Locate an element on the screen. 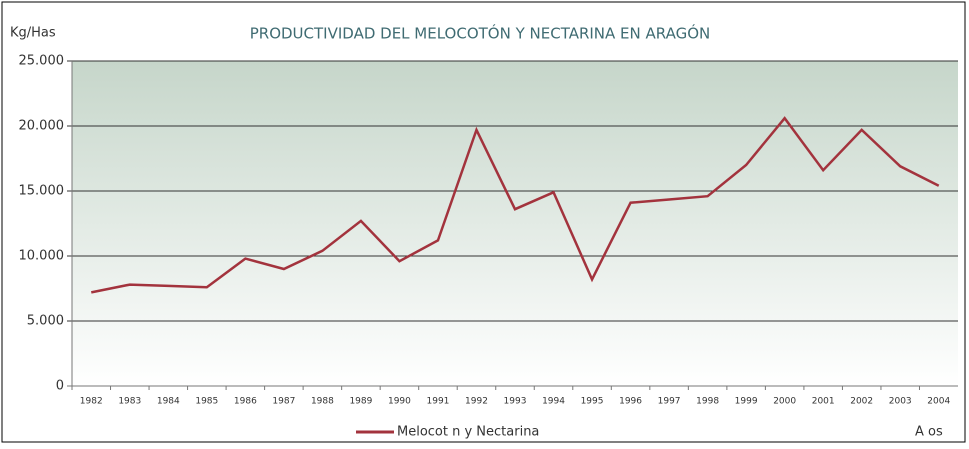 The height and width of the screenshot is (449, 969). x-tick-label: 1988 is located at coordinates (322, 402).